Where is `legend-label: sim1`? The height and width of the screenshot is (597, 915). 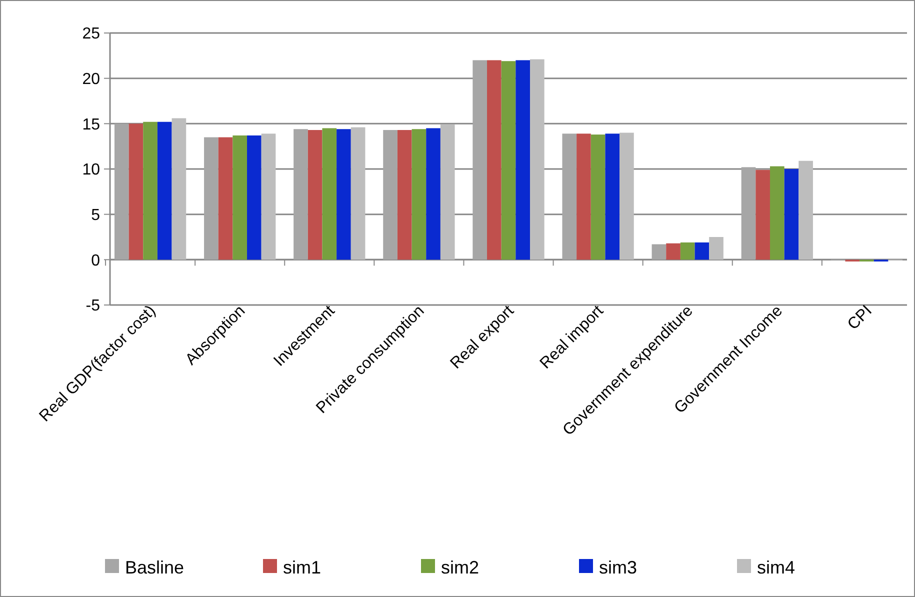
legend-label: sim1 is located at coordinates (302, 567).